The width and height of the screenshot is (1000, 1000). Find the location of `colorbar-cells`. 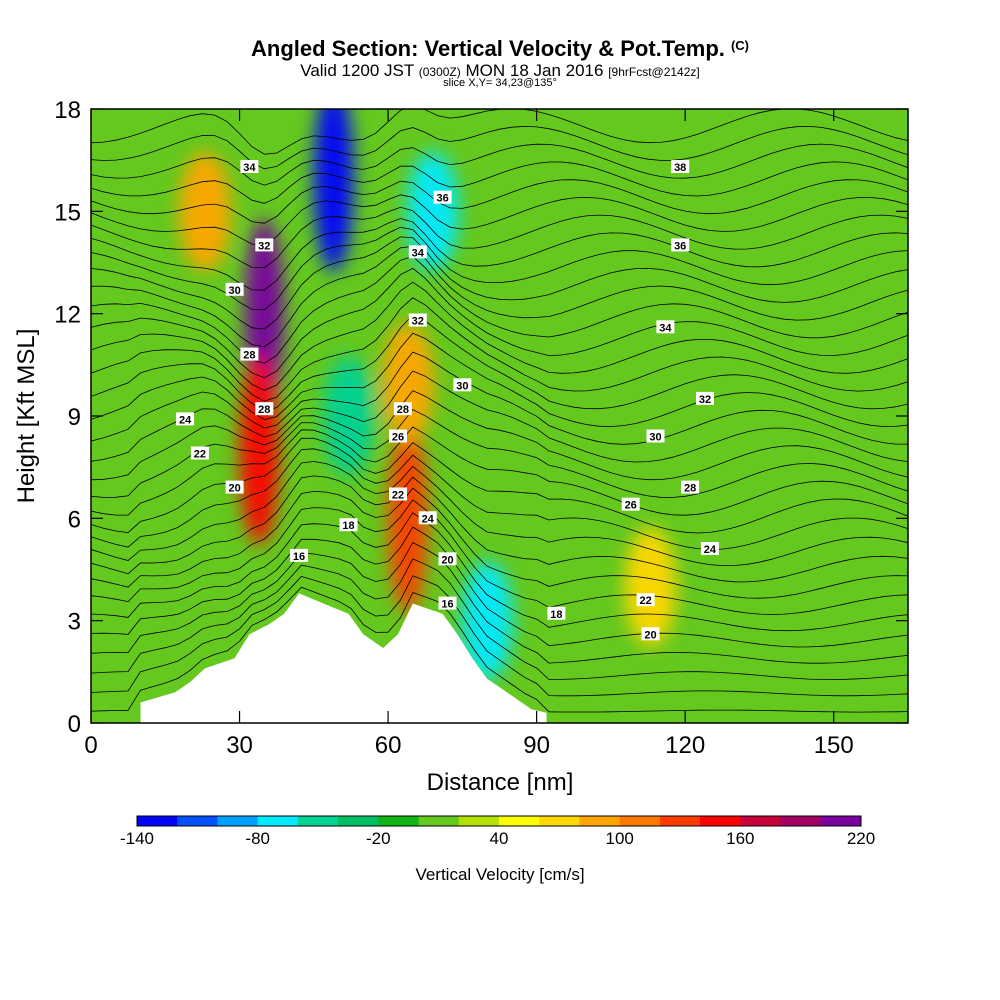

colorbar-cells is located at coordinates (499, 821).